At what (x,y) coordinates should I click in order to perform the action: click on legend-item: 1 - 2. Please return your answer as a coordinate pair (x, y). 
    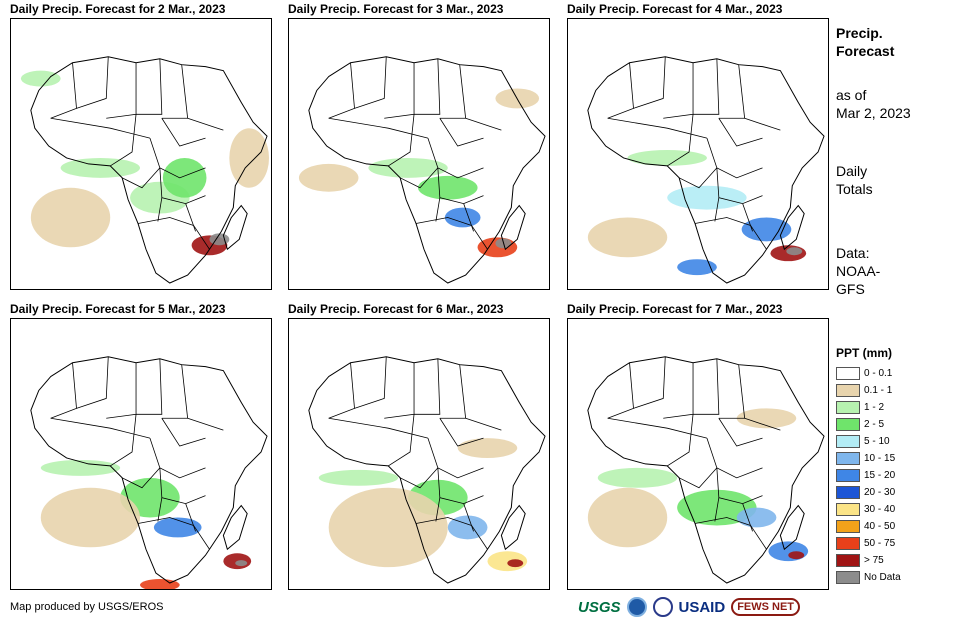
    Looking at the image, I should click on (896, 407).